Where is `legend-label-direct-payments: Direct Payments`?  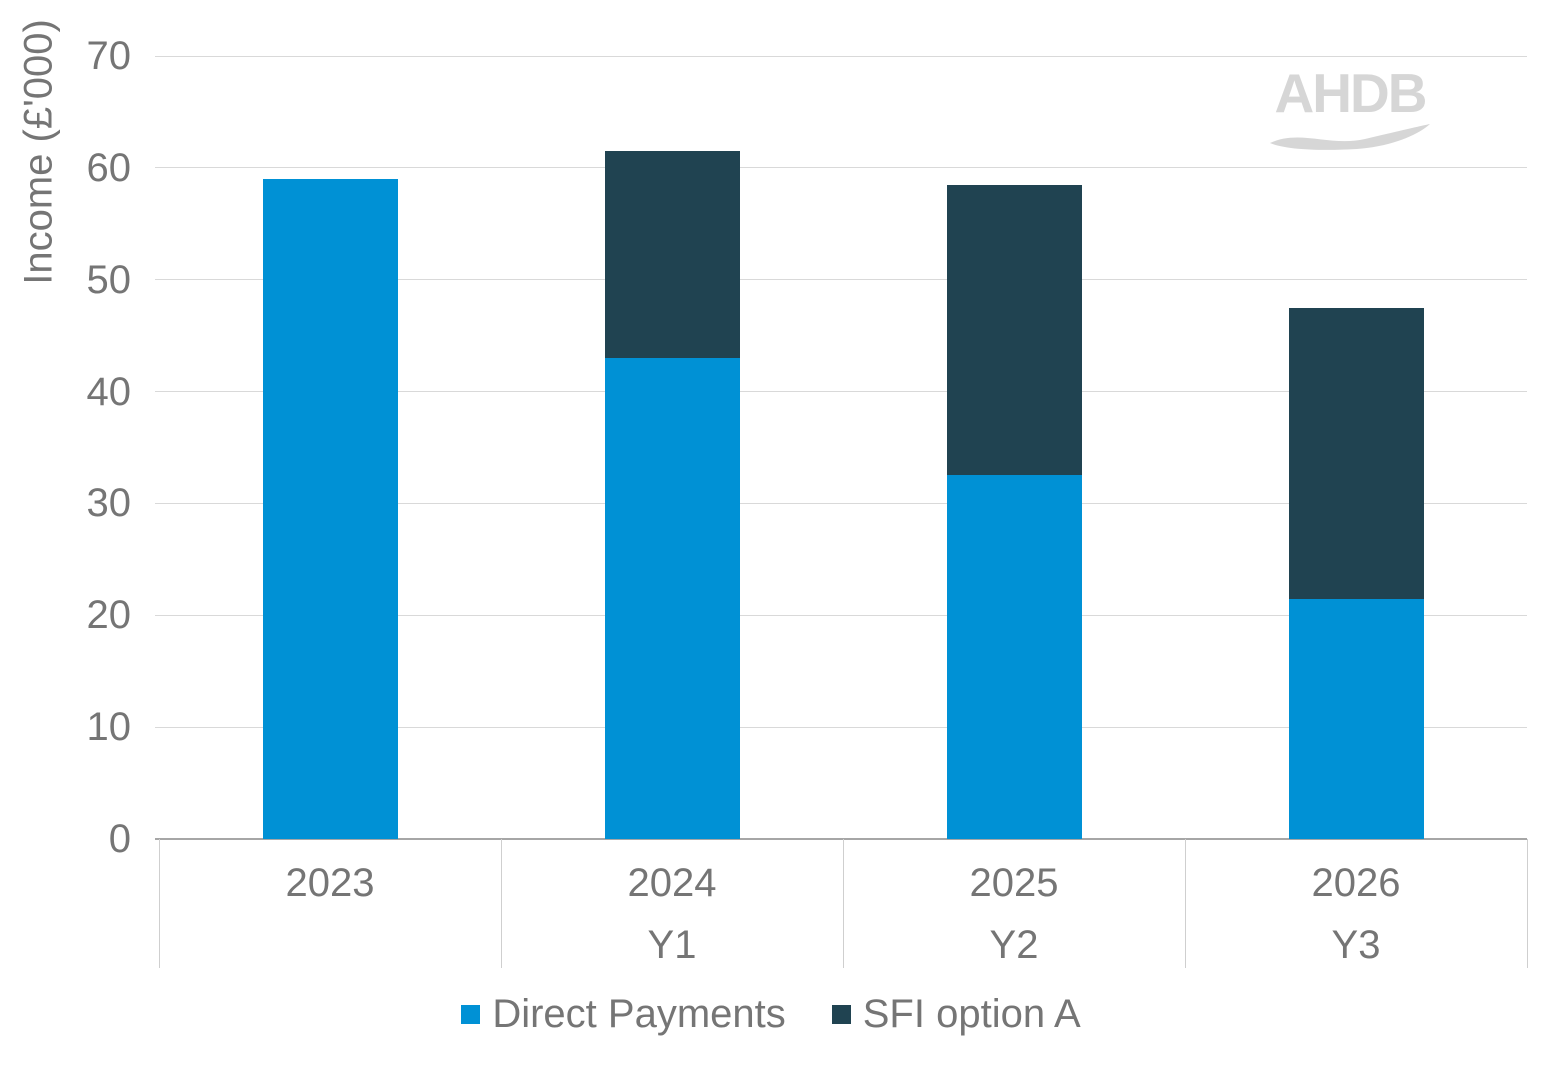
legend-label-direct-payments: Direct Payments is located at coordinates (639, 1014).